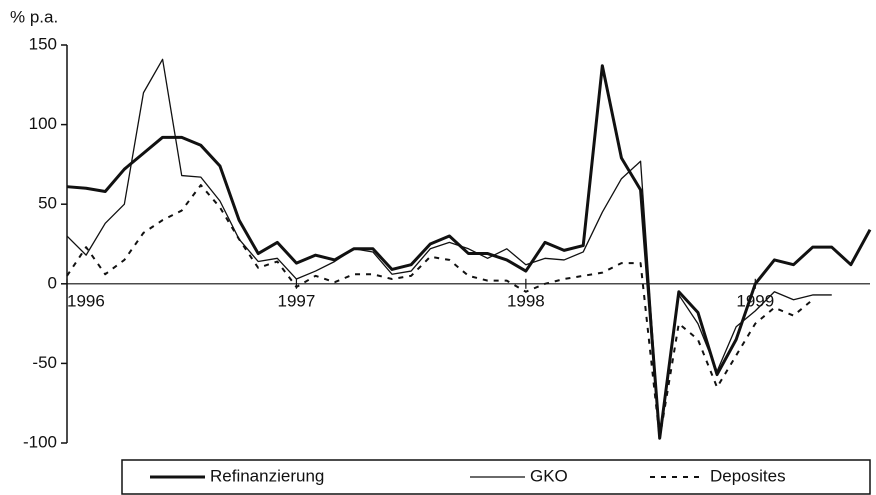 This screenshot has height=495, width=876. Describe the element at coordinates (297, 300) in the screenshot. I see `x-tick-label: 1997` at that location.